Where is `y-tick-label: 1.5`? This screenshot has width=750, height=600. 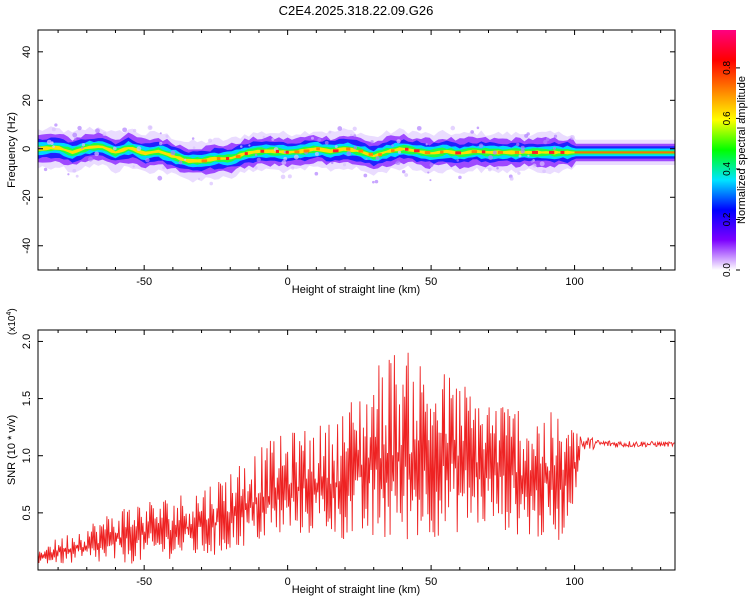 y-tick-label: 1.5 is located at coordinates (27, 398).